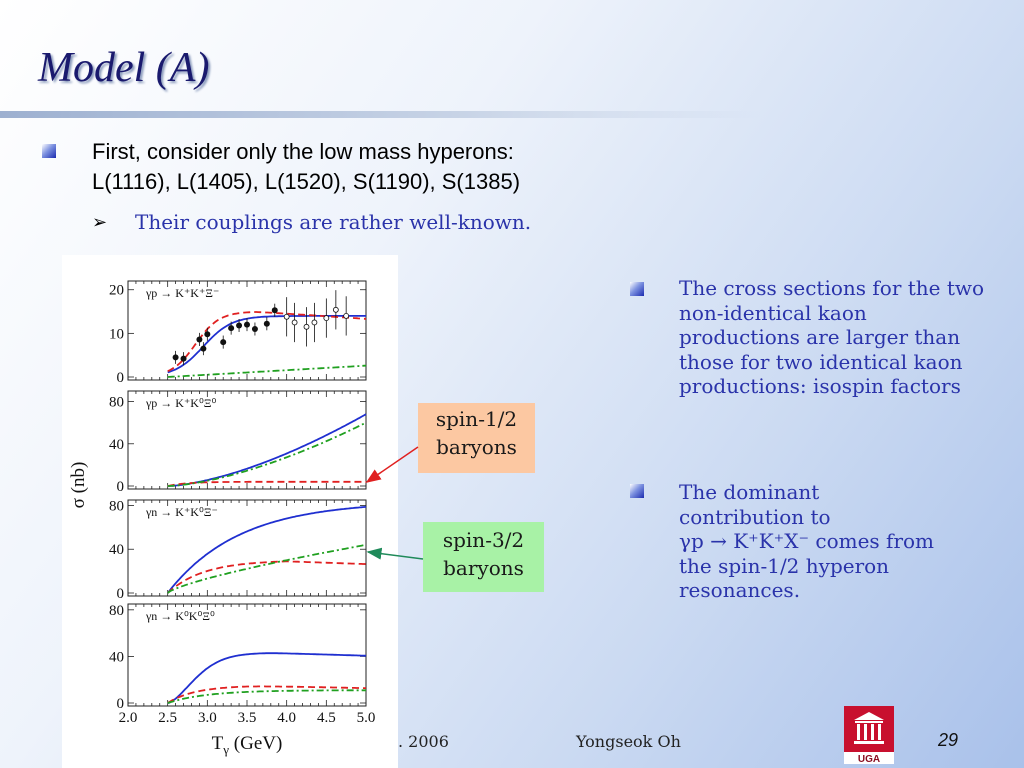  Describe the element at coordinates (124, 68) in the screenshot. I see `slide-title: Model (A)` at that location.